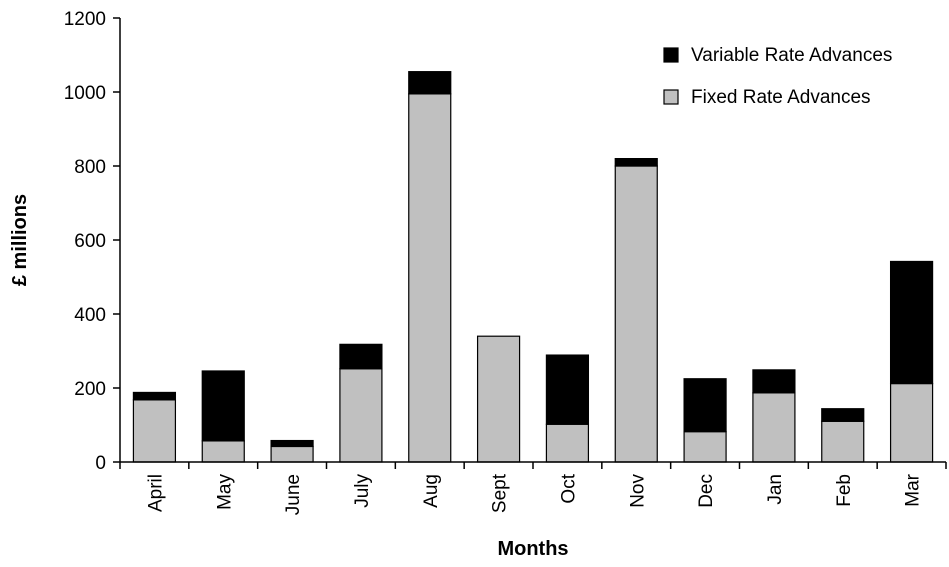 Image resolution: width=949 pixels, height=567 pixels. What do you see at coordinates (706, 491) in the screenshot?
I see `x-tick-label: Dec` at bounding box center [706, 491].